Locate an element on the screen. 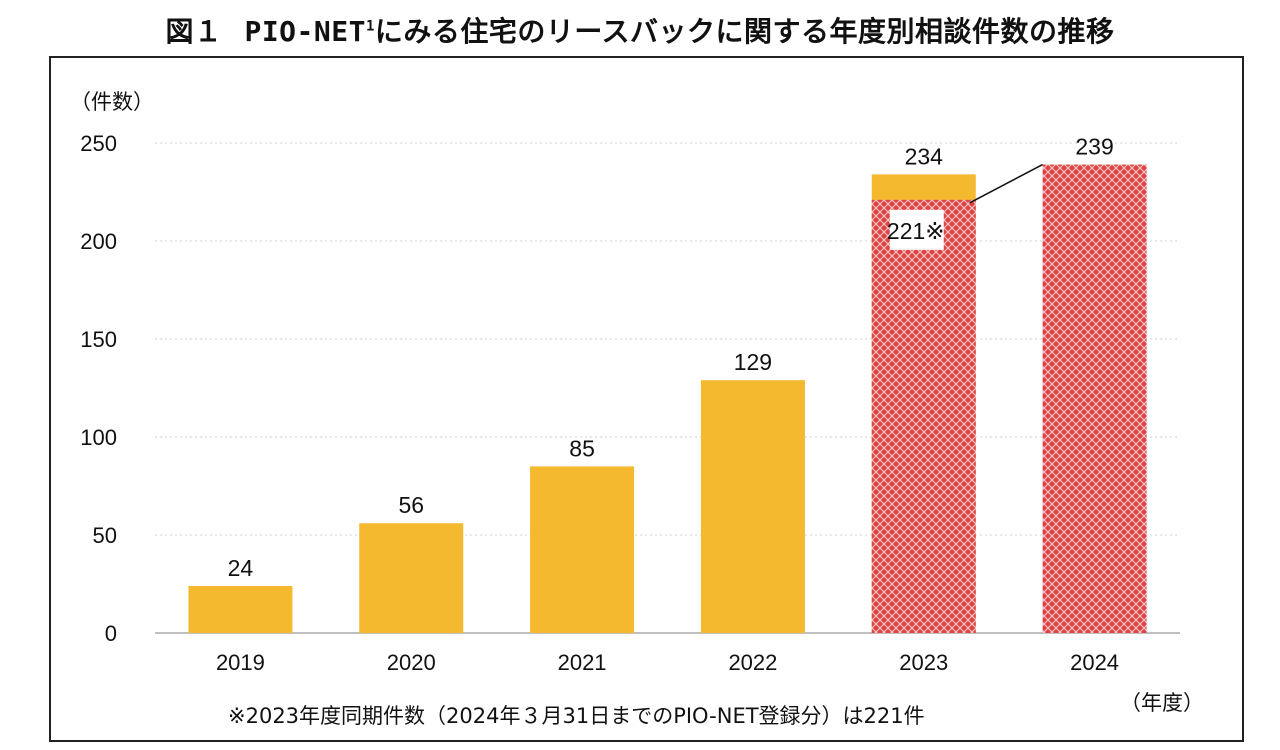  data-label: 85 is located at coordinates (582, 448).